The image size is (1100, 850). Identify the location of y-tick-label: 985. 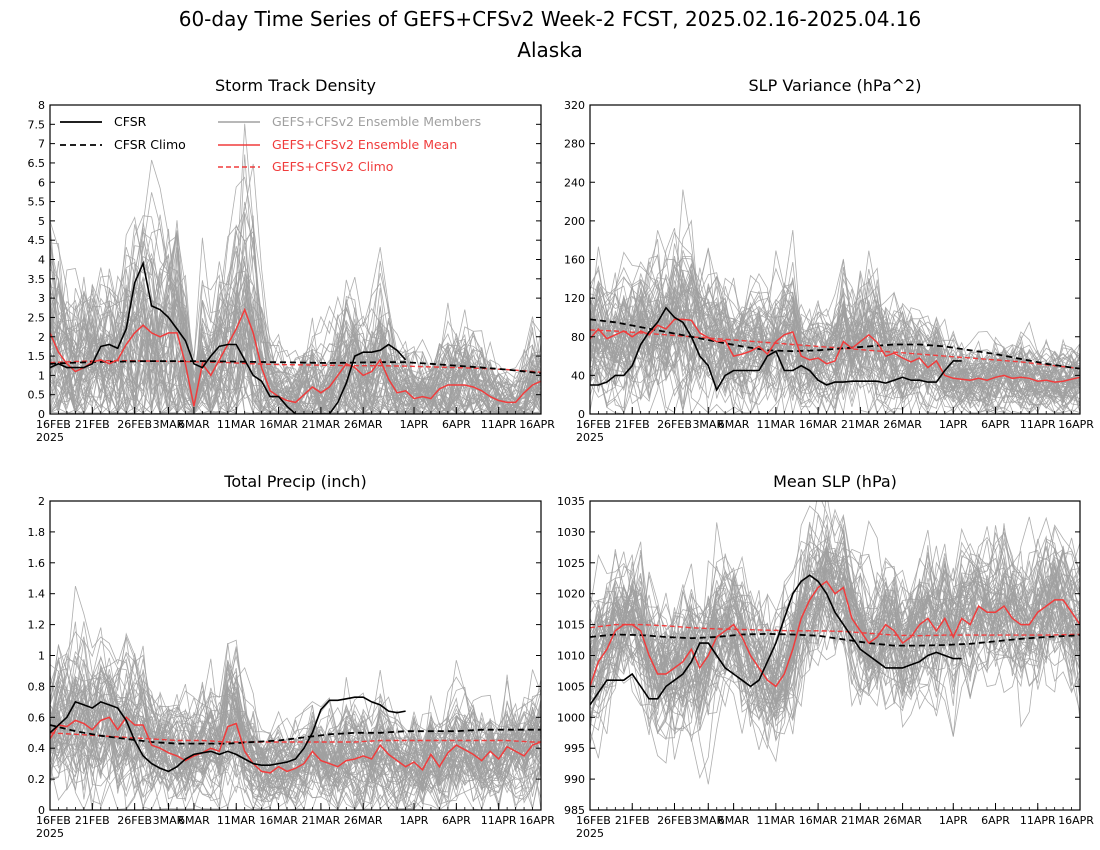
(574, 810).